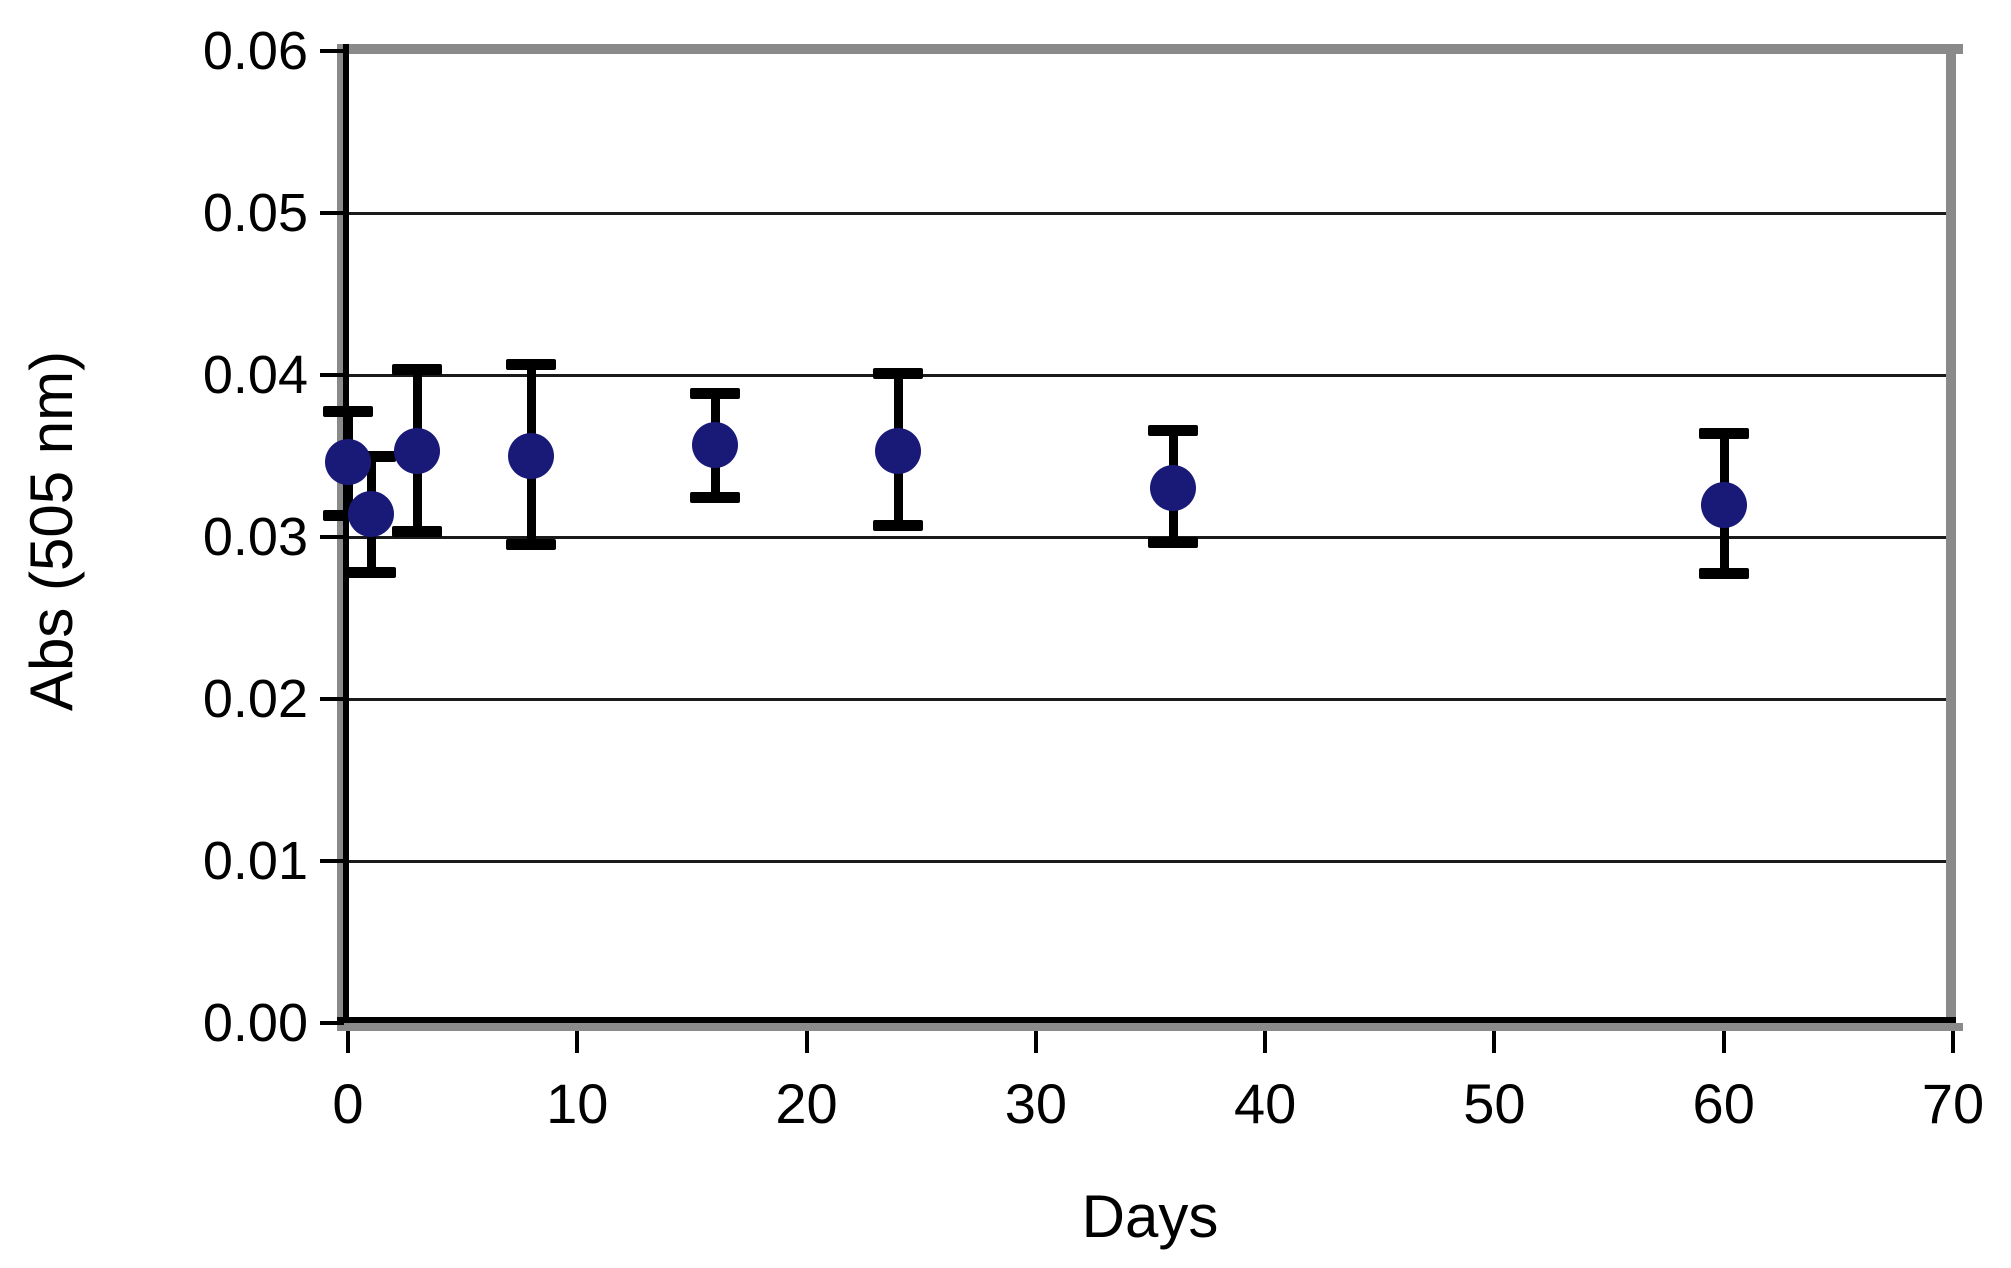  Describe the element at coordinates (1035, 1103) in the screenshot. I see `x-tick-label: 30` at that location.